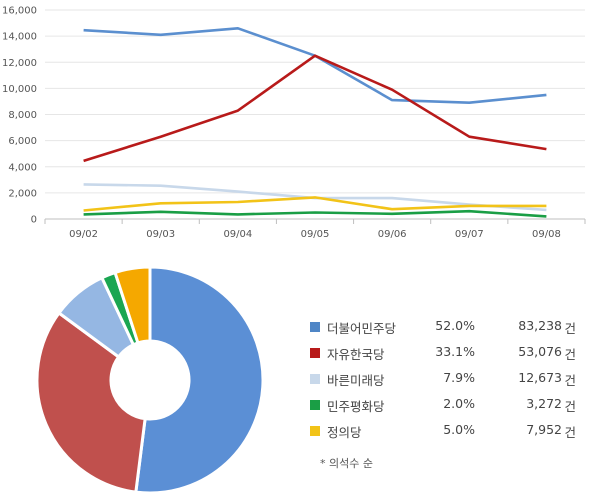 The image size is (600, 502). I want to click on legend-label: 자유한국당, so click(356, 354).